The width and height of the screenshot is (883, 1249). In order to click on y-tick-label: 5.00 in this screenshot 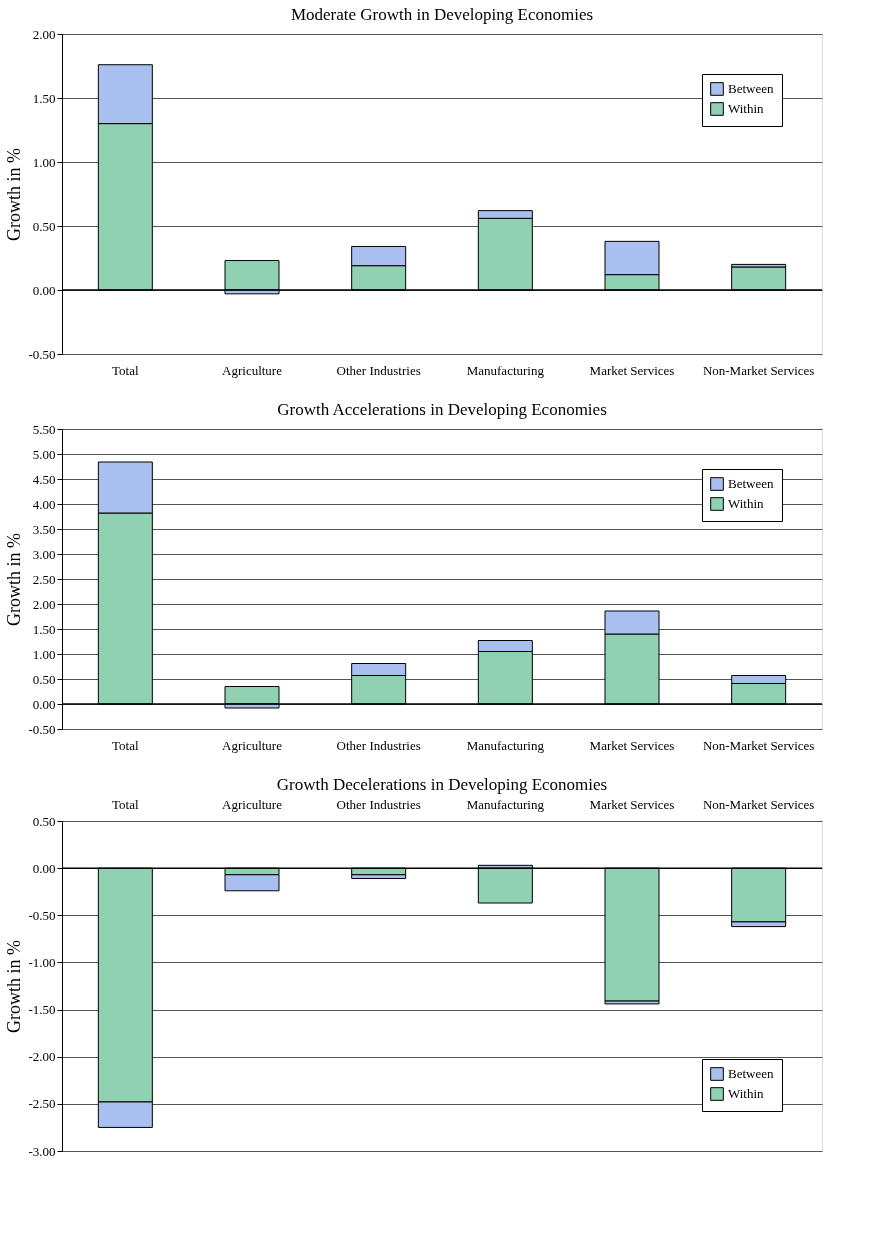, I will do `click(44, 454)`.